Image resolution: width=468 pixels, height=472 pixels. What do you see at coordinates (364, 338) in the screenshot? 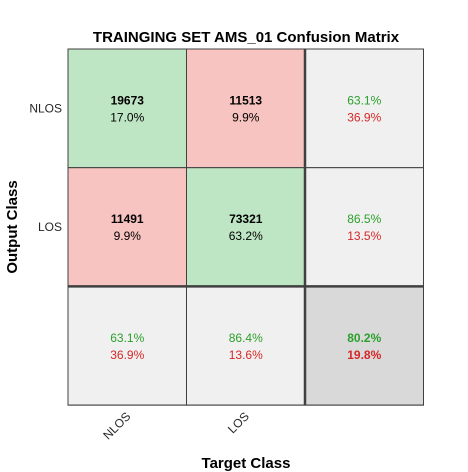
I see `overall-accuracy-good: 80.2%` at bounding box center [364, 338].